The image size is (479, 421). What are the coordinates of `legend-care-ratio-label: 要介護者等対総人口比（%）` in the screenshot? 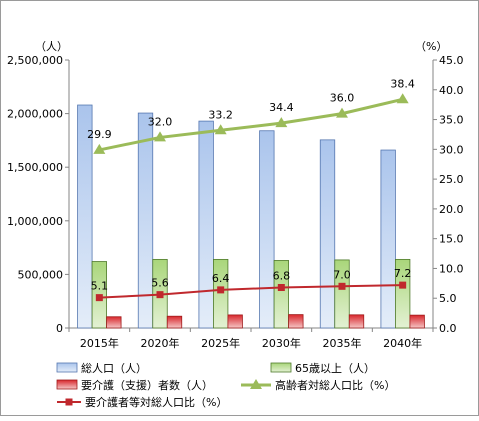 It's located at (156, 402).